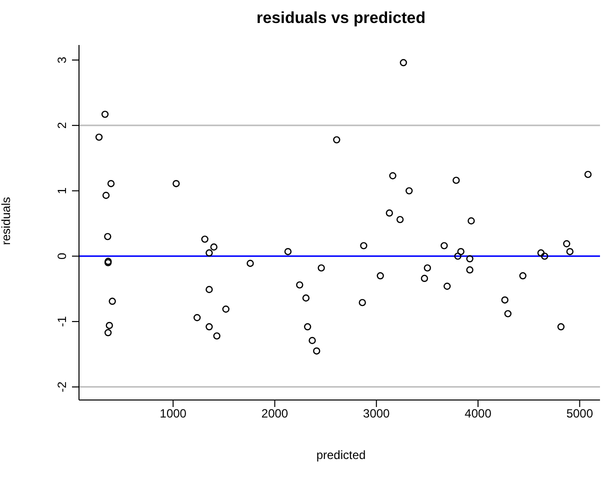 The height and width of the screenshot is (481, 603). What do you see at coordinates (62, 125) in the screenshot?
I see `y-tick-label: 2` at bounding box center [62, 125].